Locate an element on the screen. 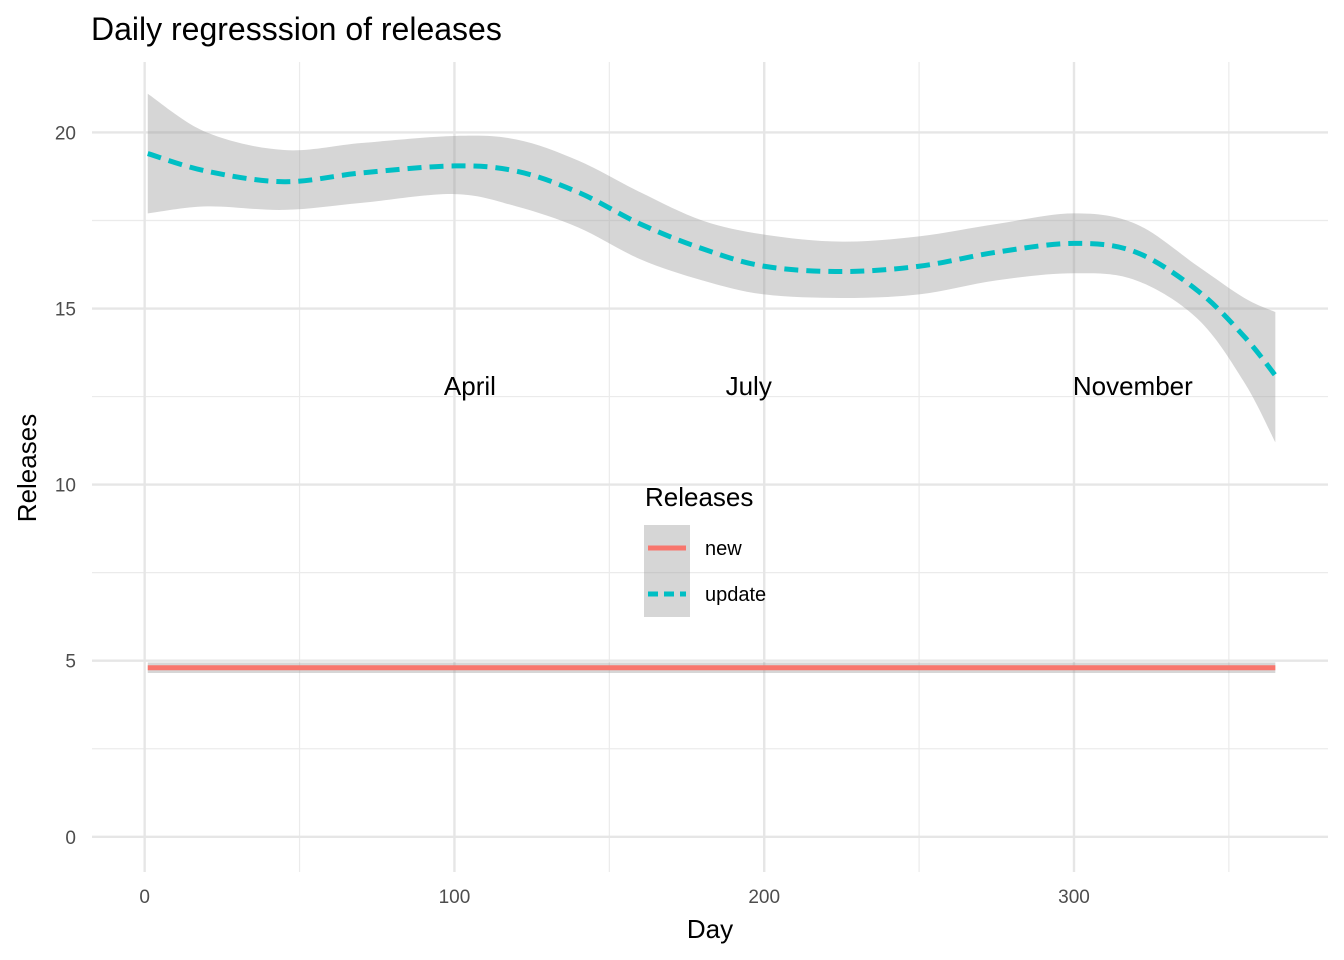 The image size is (1344, 960). y-axis-title: Releases is located at coordinates (27, 468).